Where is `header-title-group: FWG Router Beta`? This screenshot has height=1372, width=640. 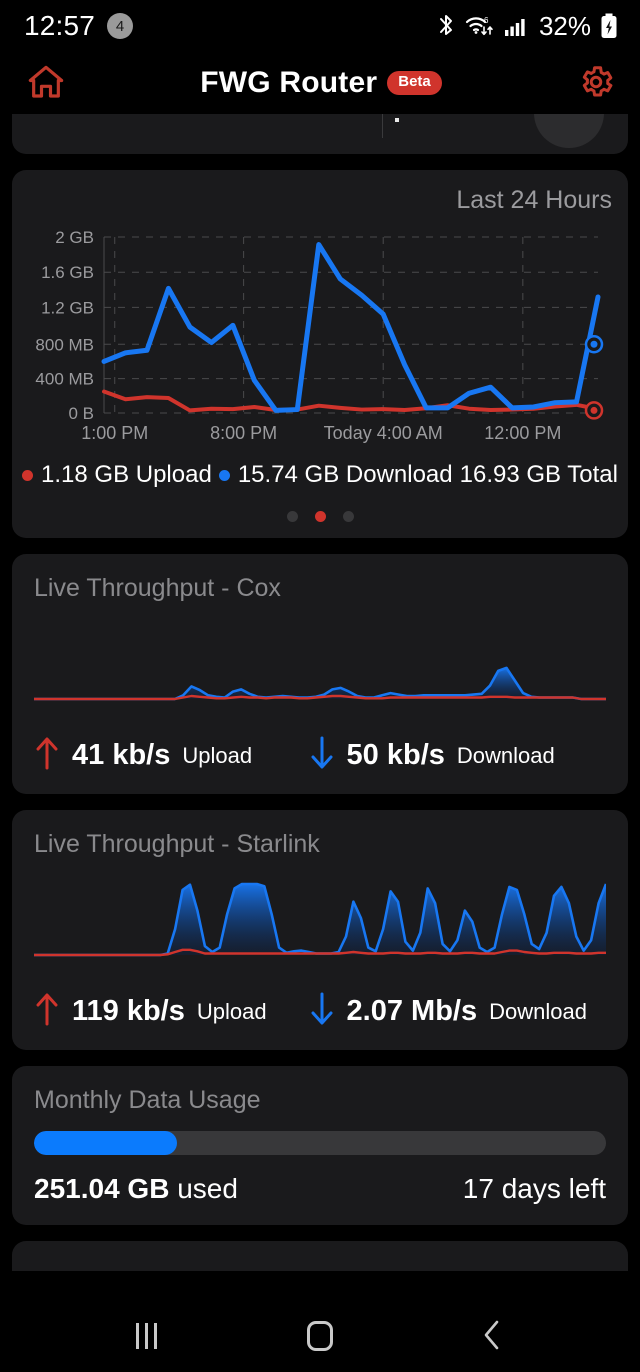 header-title-group: FWG Router Beta is located at coordinates (321, 83).